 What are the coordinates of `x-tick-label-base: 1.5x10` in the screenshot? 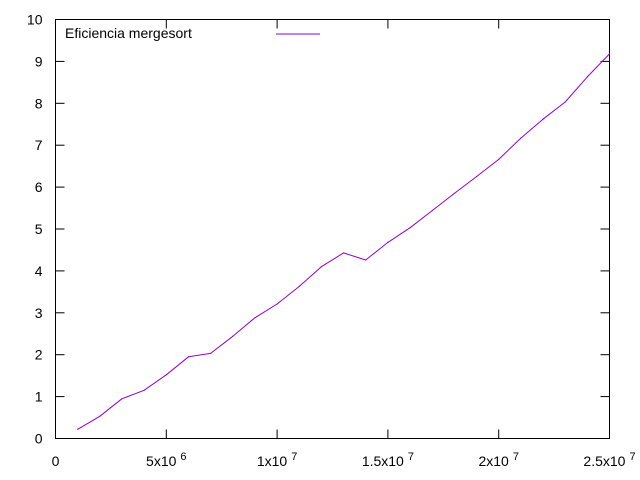 It's located at (383, 461).